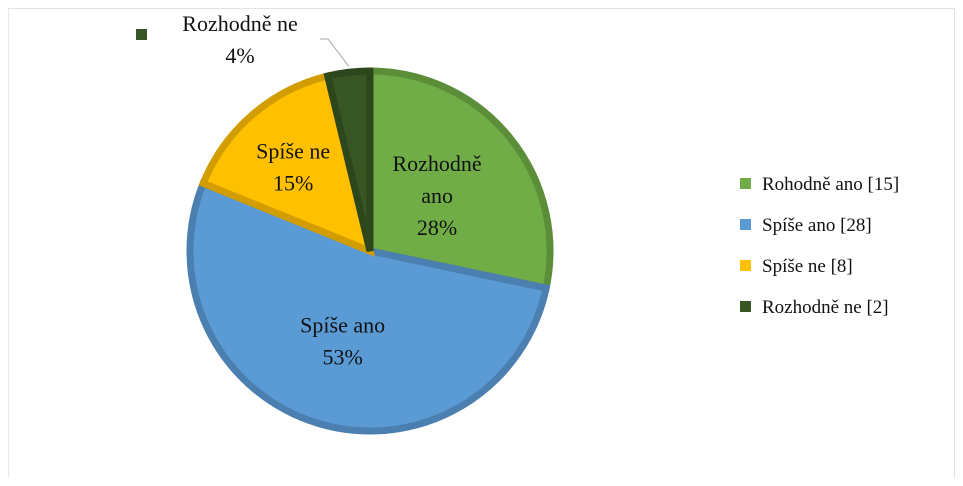 The width and height of the screenshot is (963, 486). Describe the element at coordinates (293, 166) in the screenshot. I see `slice-label-2: Spíše ne 15%` at that location.